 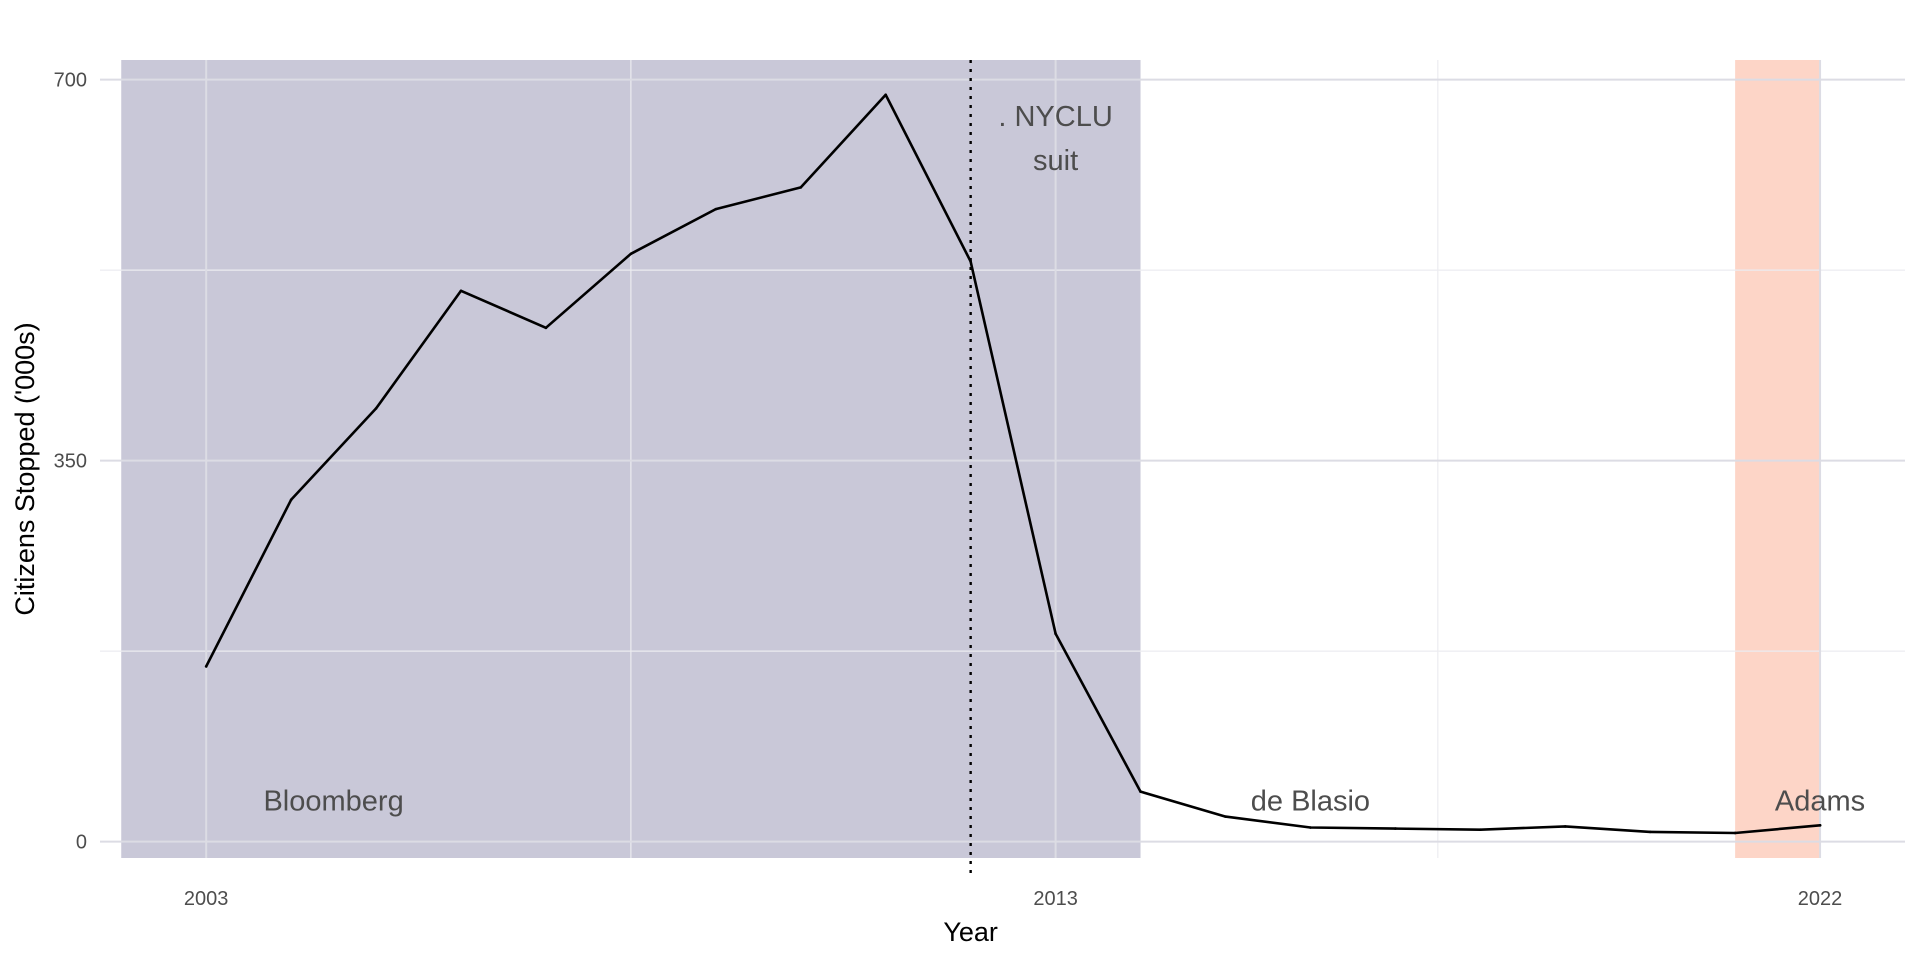 I want to click on y-axis-ticks: 0 350 700, so click(x=70, y=462).